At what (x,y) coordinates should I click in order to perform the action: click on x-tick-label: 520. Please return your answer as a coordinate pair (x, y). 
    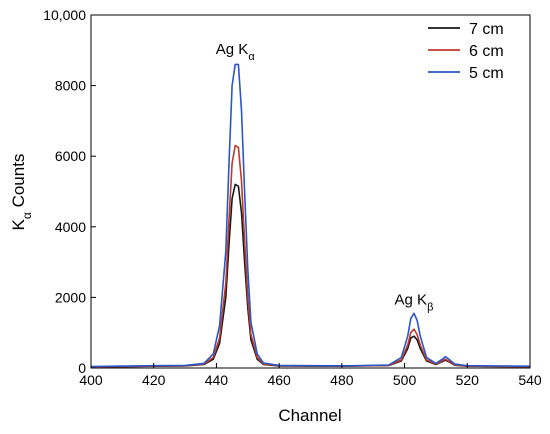
    Looking at the image, I should click on (468, 380).